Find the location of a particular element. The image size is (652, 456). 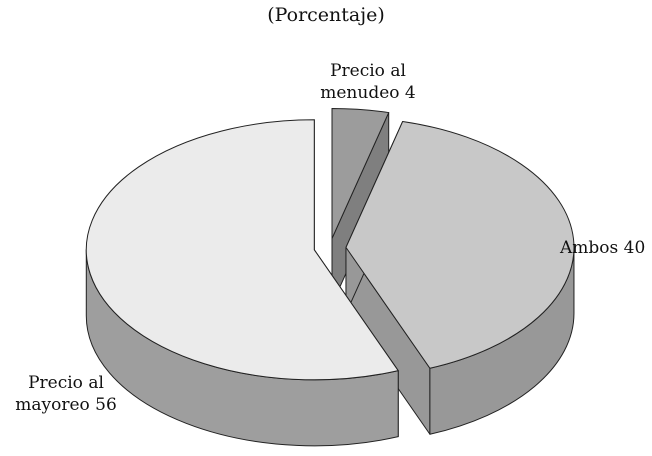

slice-label-line: menudeo 4 is located at coordinates (367, 93).